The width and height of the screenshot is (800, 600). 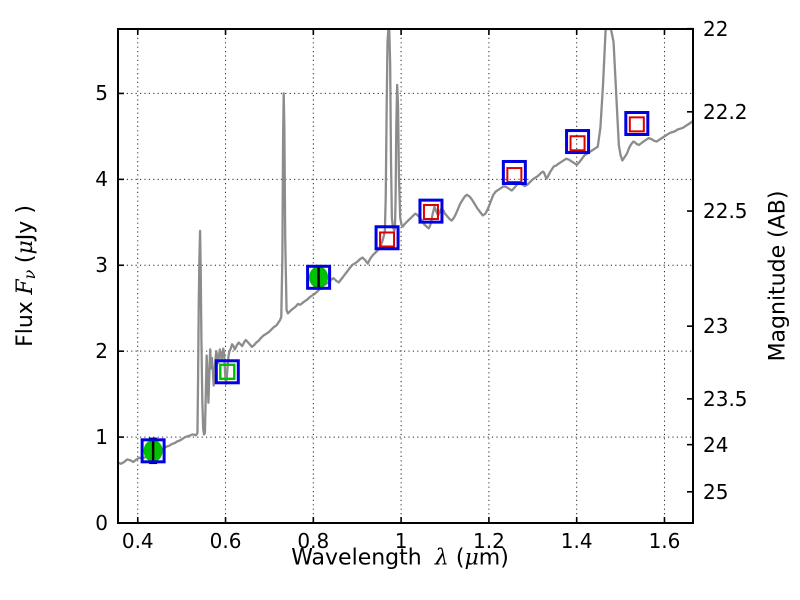 What do you see at coordinates (664, 541) in the screenshot?
I see `x-tick-label: 1.6` at bounding box center [664, 541].